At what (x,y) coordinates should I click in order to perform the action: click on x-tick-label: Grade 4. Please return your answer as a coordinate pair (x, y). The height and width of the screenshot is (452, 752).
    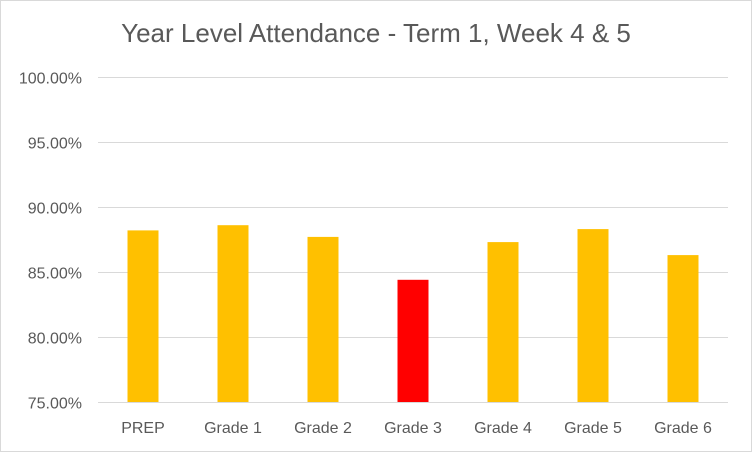
    Looking at the image, I should click on (503, 428).